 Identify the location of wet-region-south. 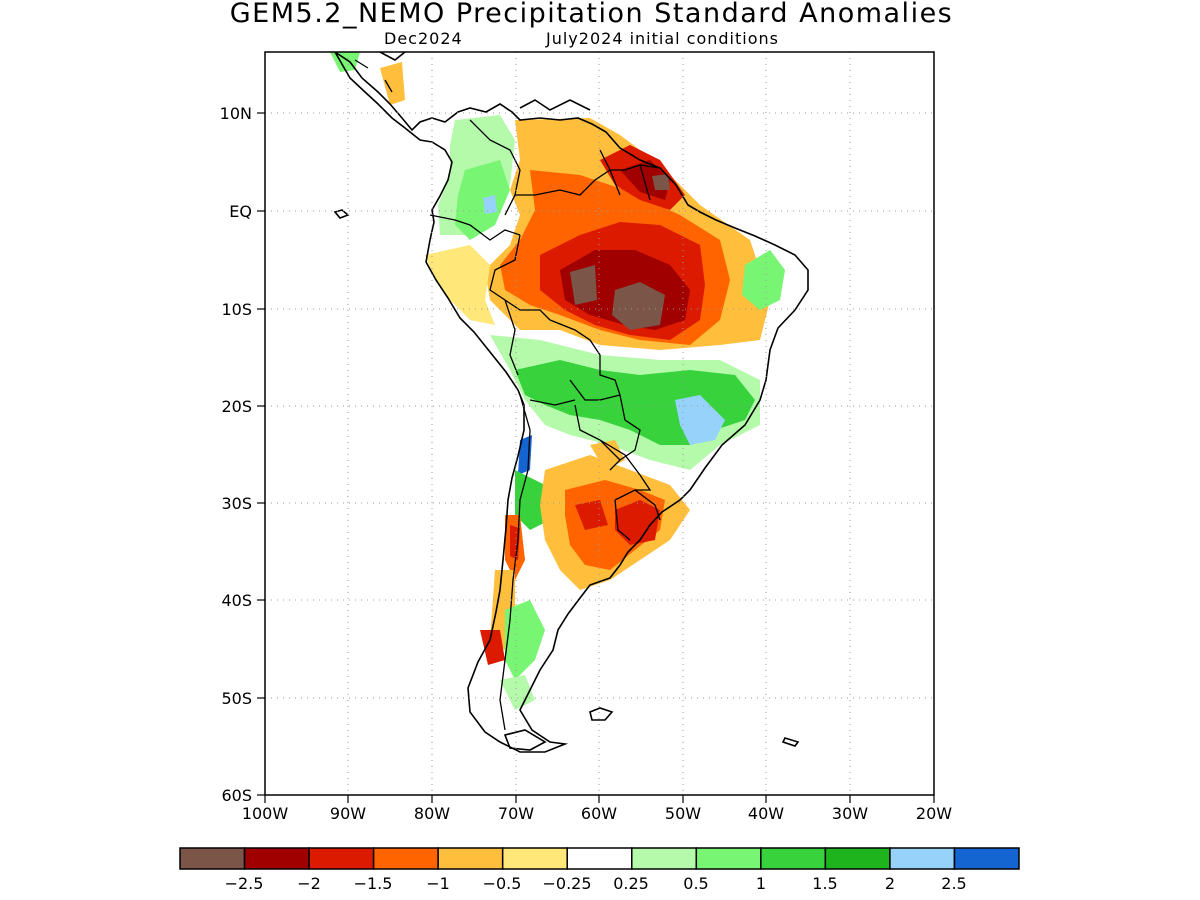
(517, 692).